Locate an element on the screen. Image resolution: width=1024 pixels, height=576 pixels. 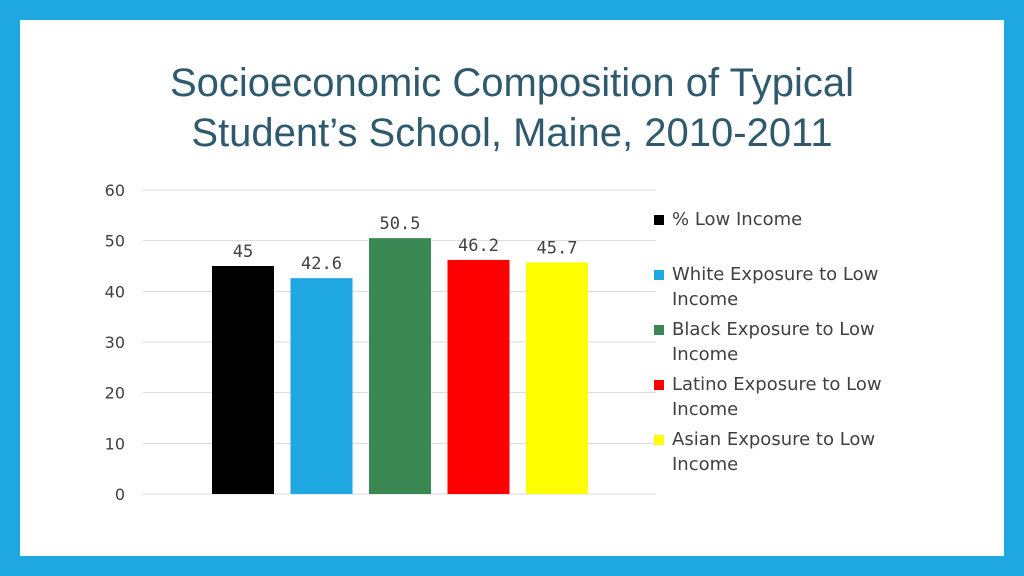
legend-item-latino: Latino Exposure to Low Income is located at coordinates (783, 397).